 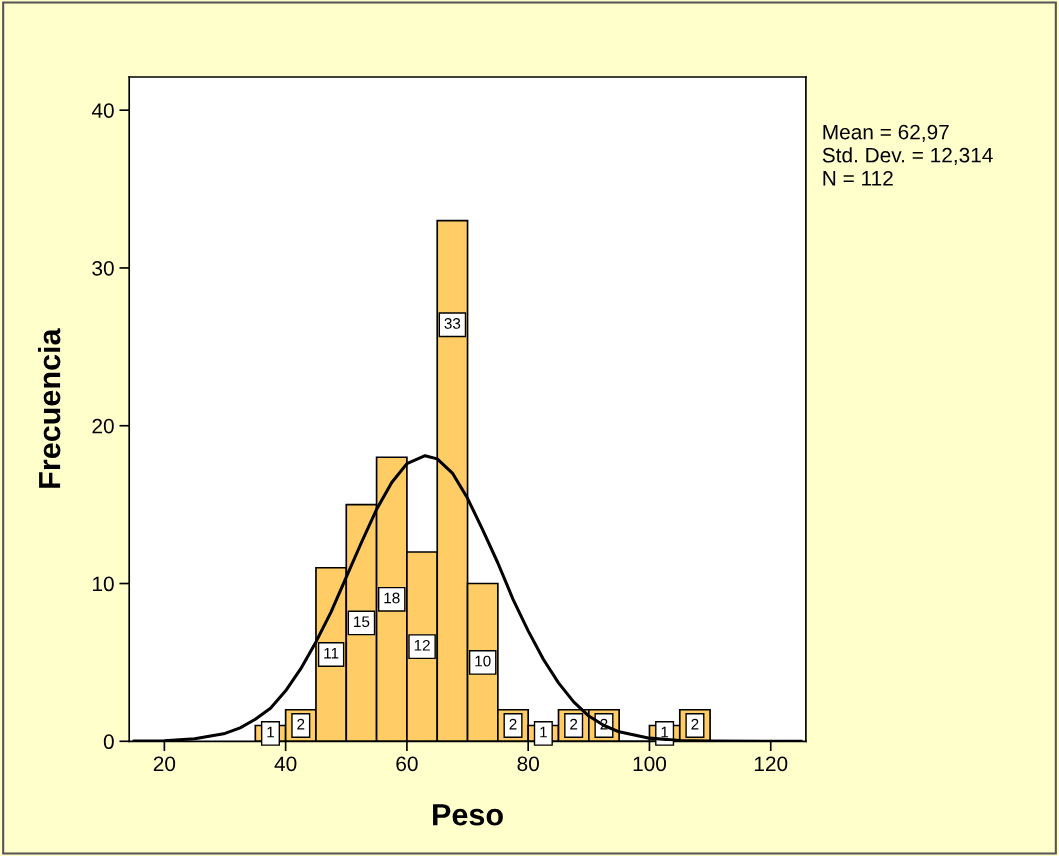 I want to click on text: N = 112, so click(x=858, y=178).